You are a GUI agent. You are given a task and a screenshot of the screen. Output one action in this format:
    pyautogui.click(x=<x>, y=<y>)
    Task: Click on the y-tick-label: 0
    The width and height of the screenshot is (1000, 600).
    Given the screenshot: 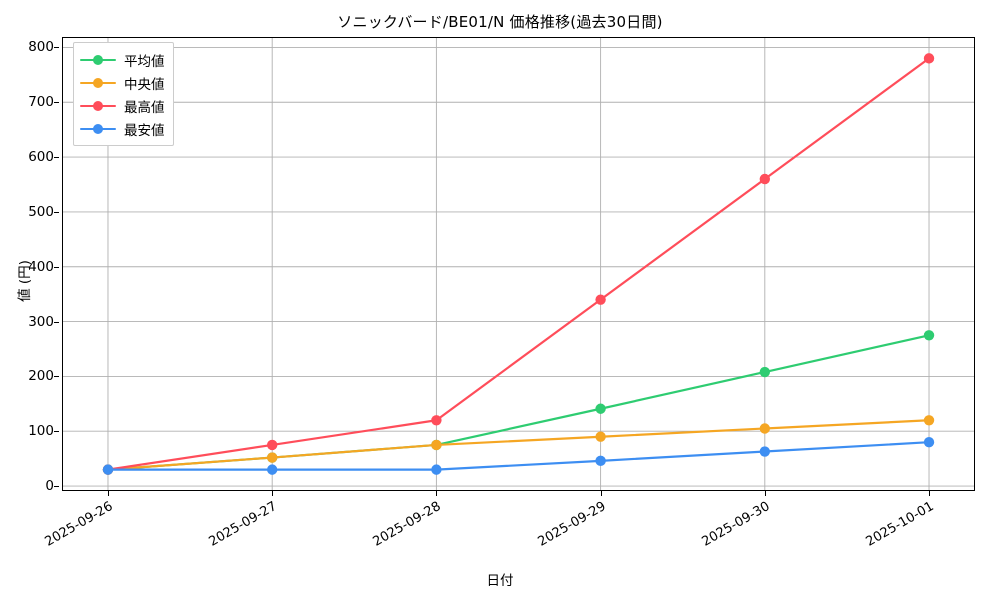 What is the action you would take?
    pyautogui.click(x=49, y=486)
    